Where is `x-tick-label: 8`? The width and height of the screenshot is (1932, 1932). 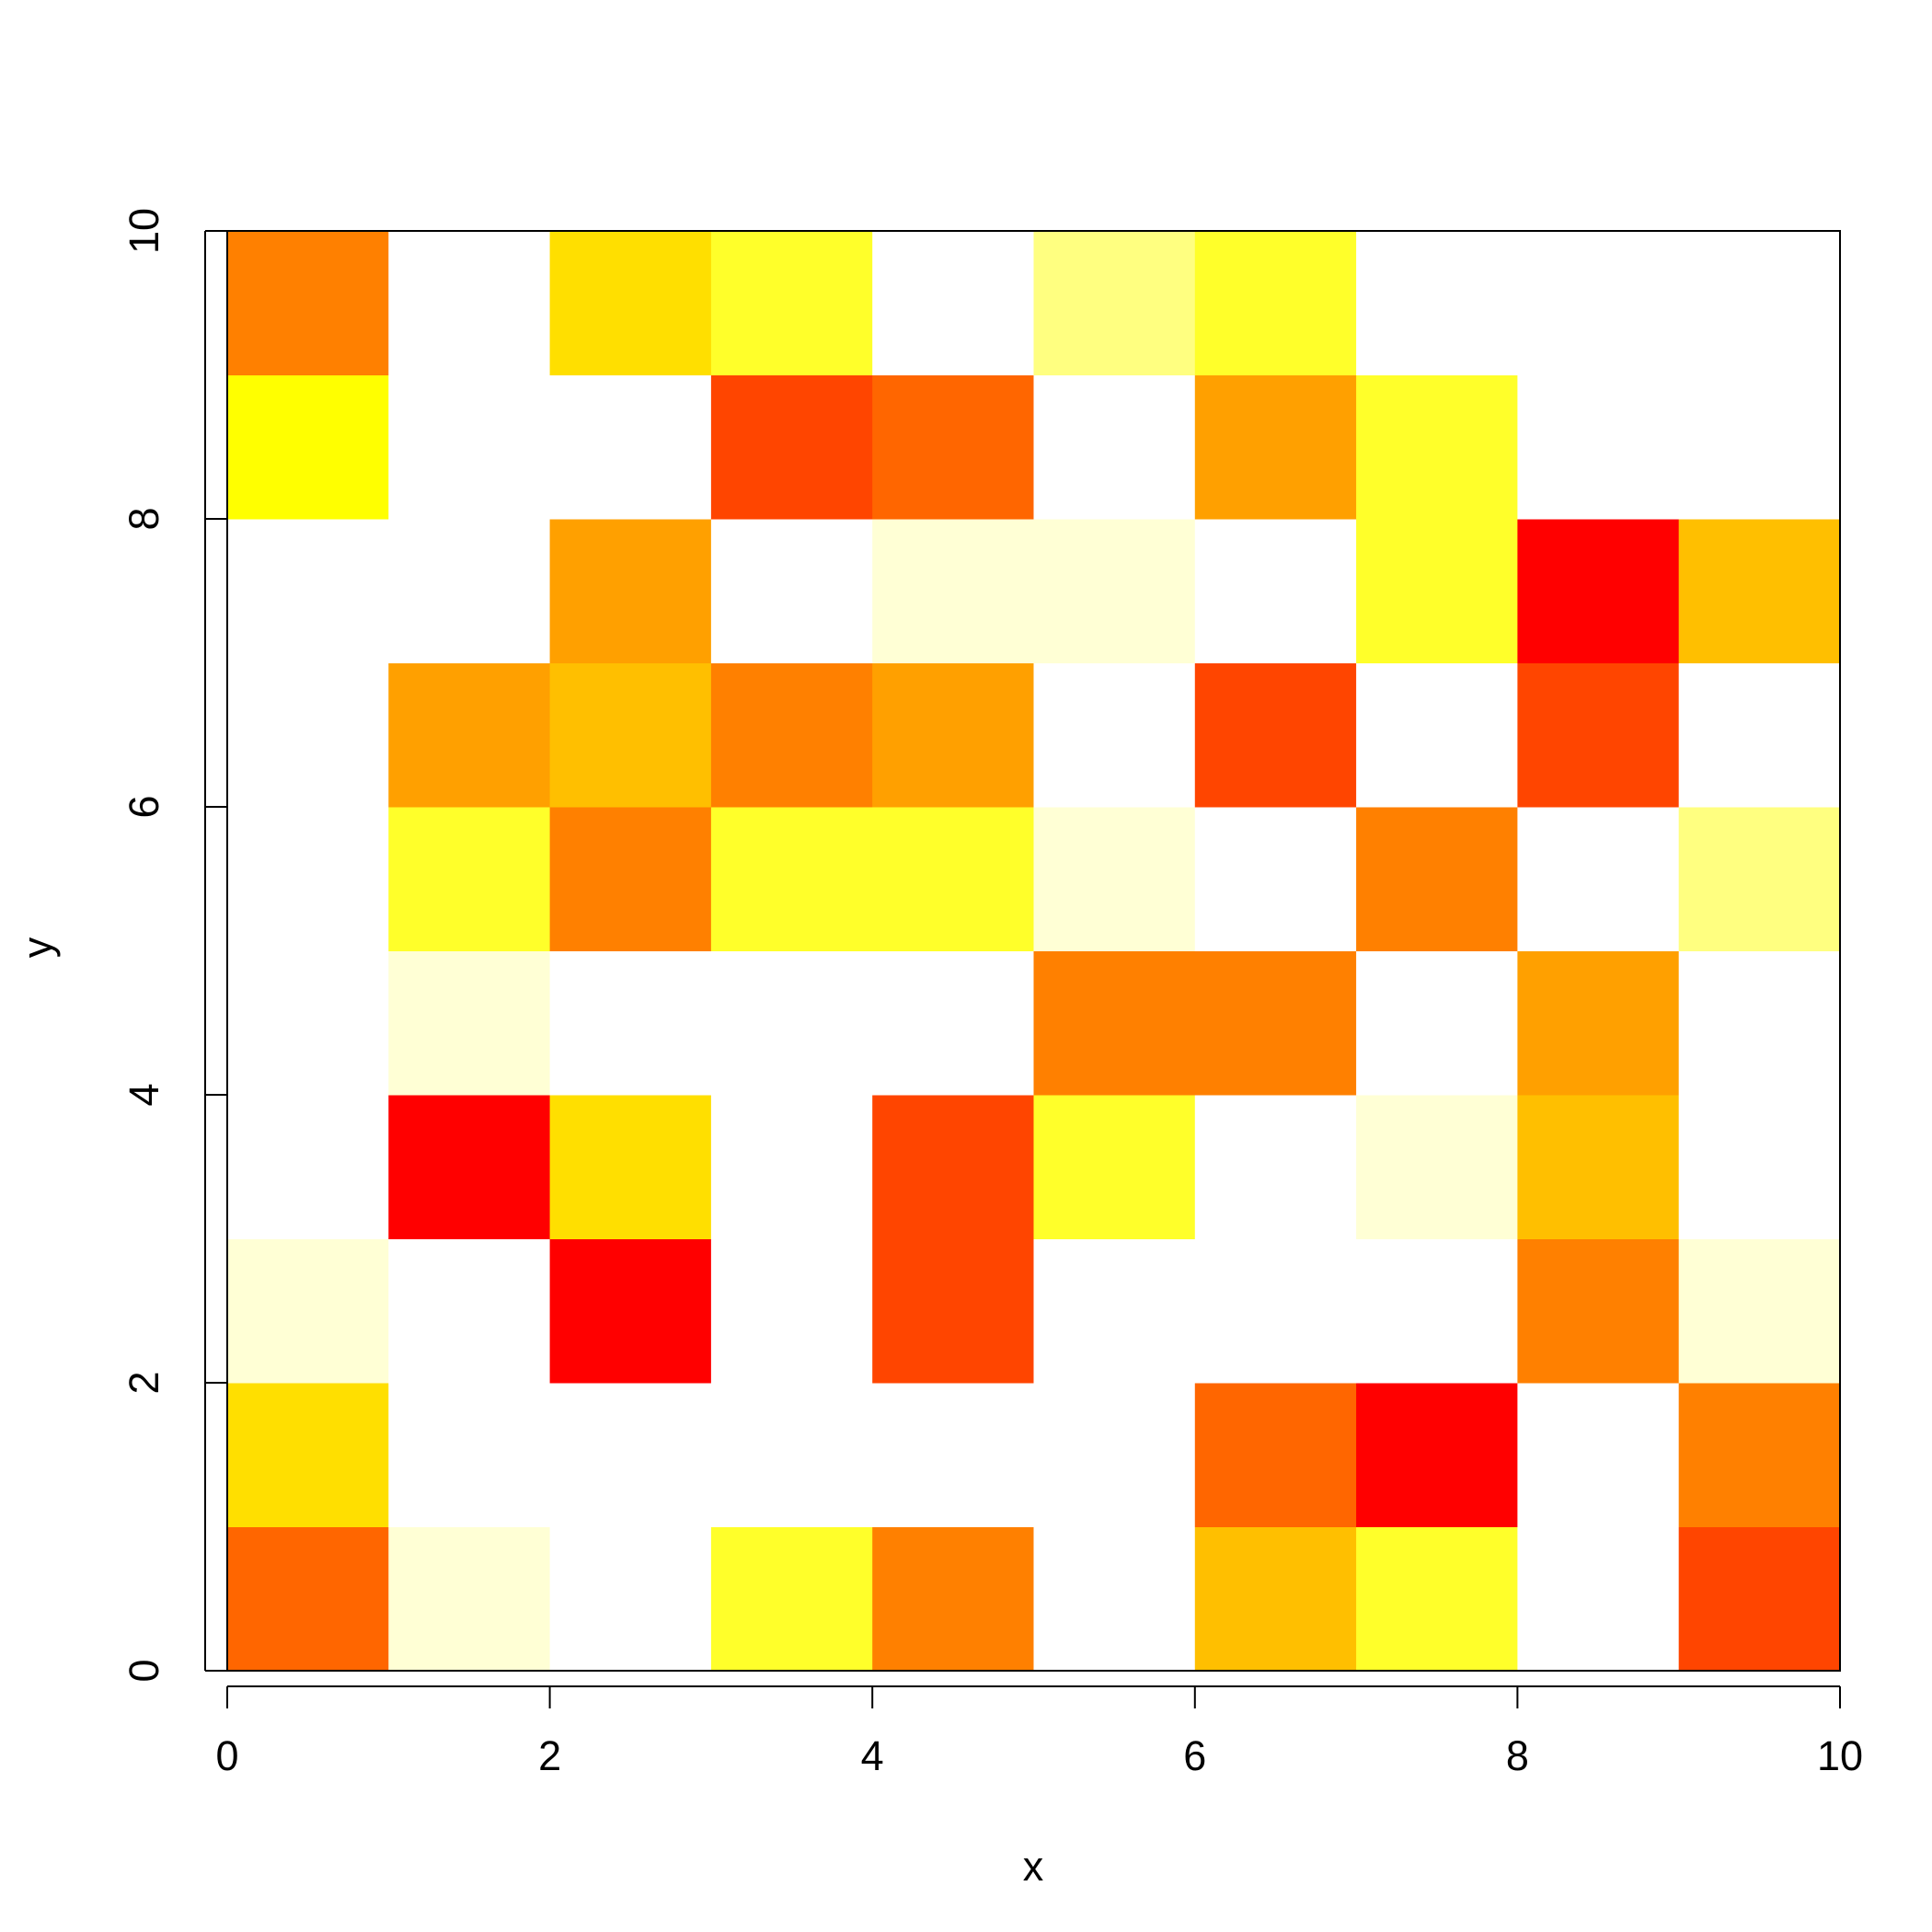
x-tick-label: 8 is located at coordinates (1517, 1755).